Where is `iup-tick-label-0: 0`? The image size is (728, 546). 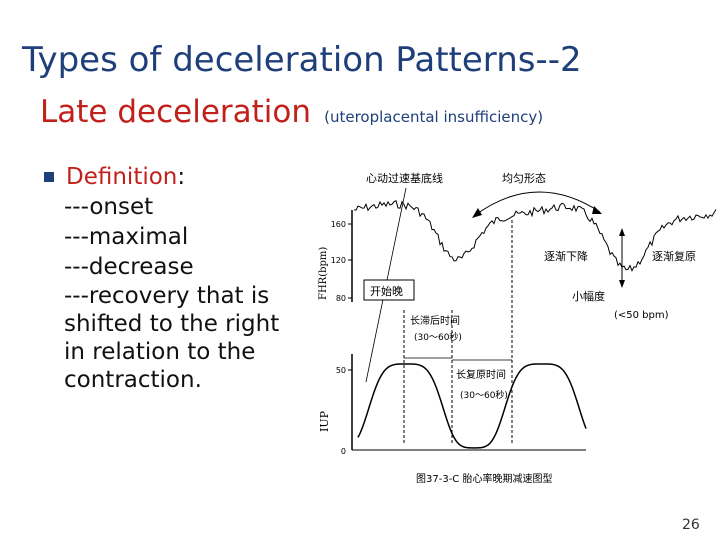
iup-tick-label-0: 0 is located at coordinates (343, 451).